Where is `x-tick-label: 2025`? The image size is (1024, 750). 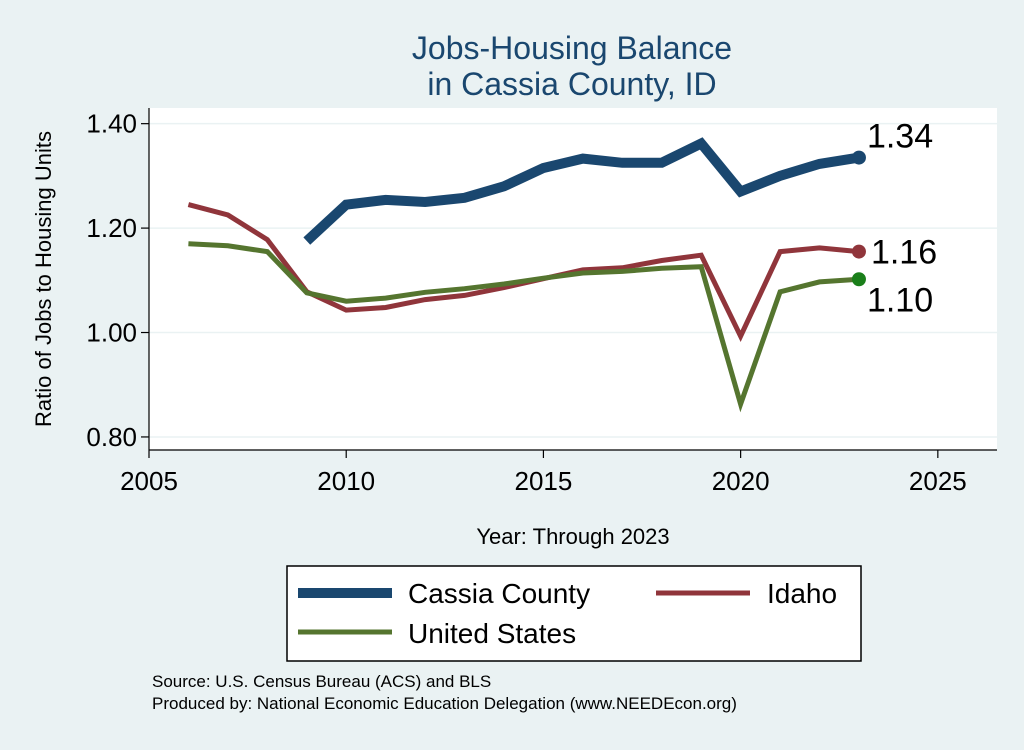
x-tick-label: 2025 is located at coordinates (938, 481).